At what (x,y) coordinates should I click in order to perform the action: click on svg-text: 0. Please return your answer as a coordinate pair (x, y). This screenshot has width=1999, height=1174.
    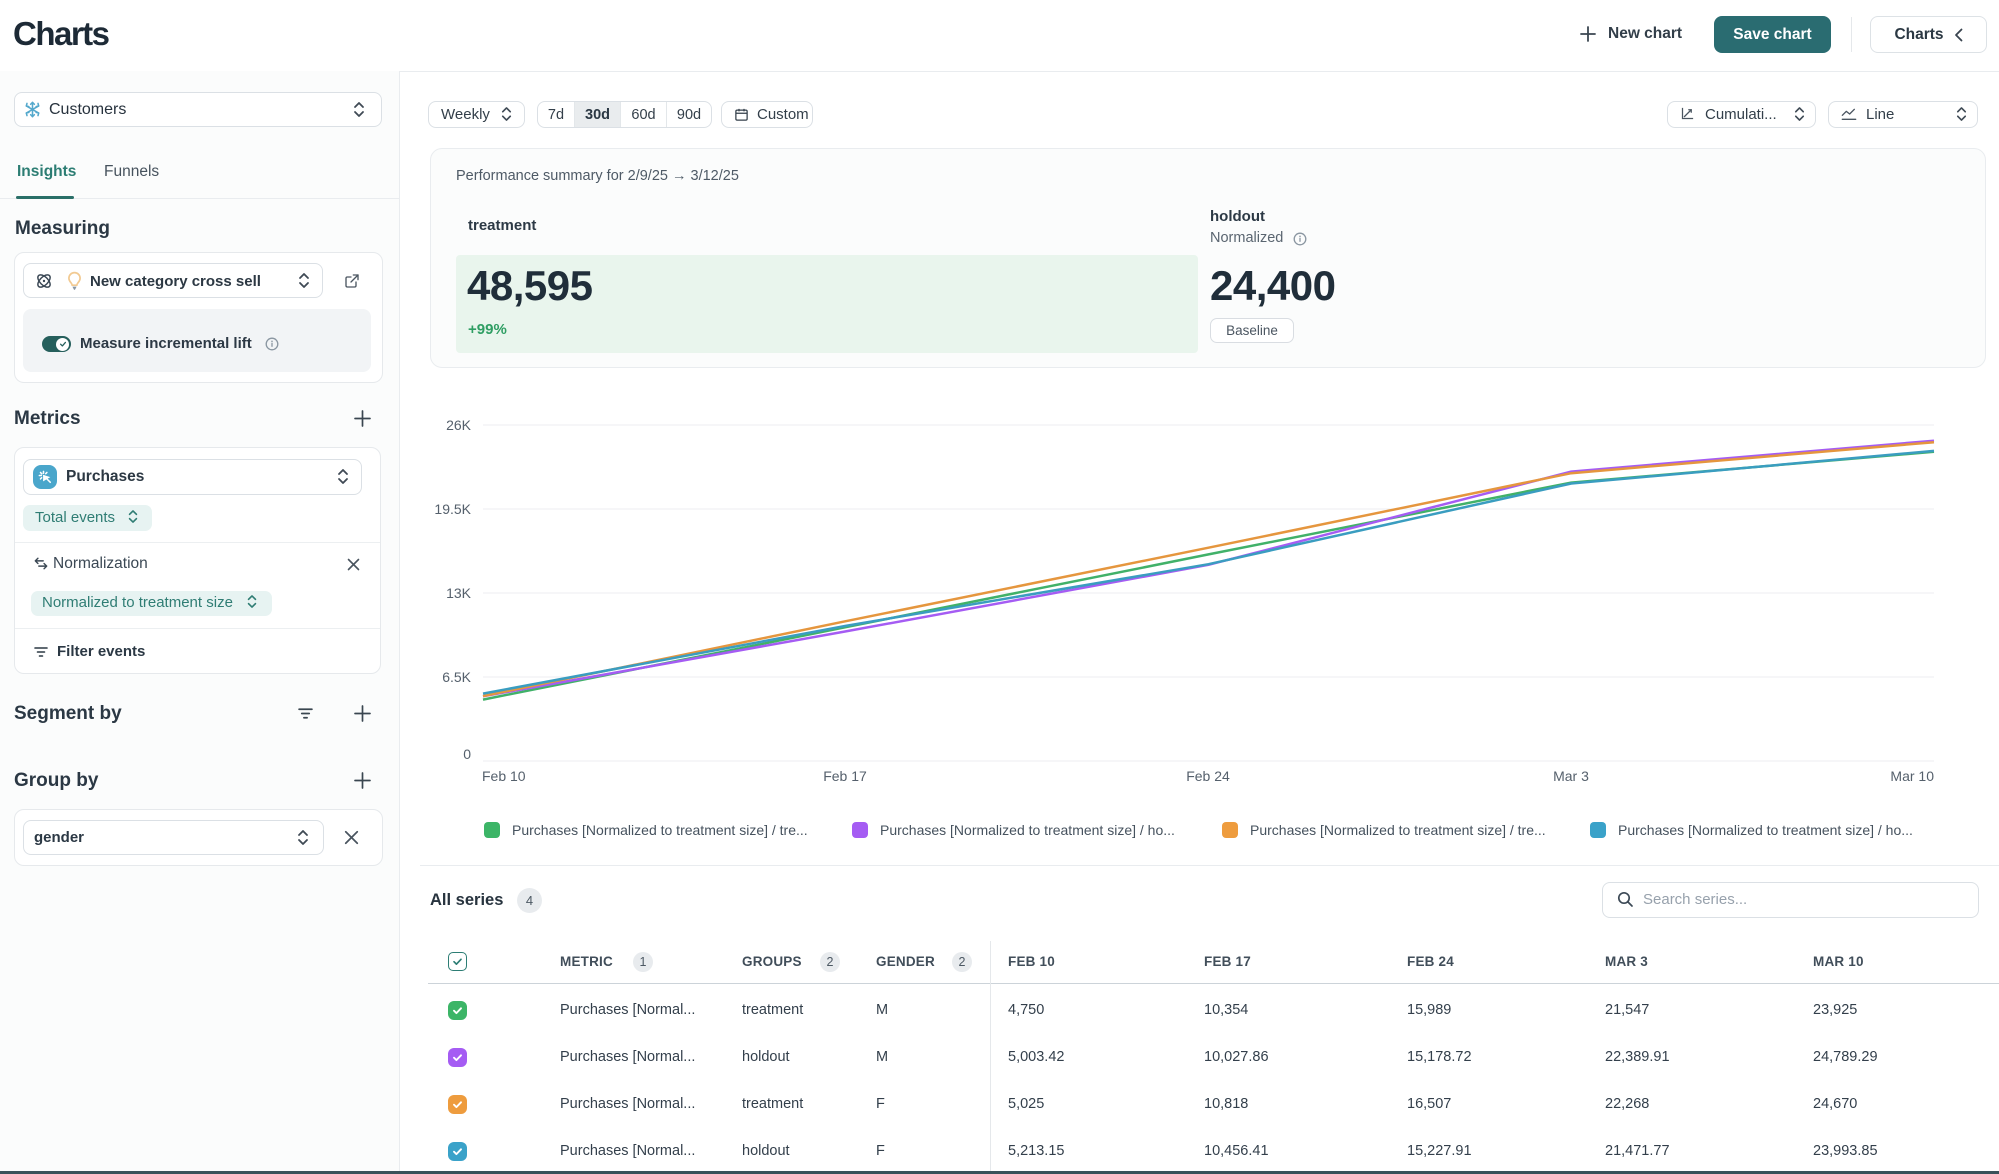
    Looking at the image, I should click on (467, 754).